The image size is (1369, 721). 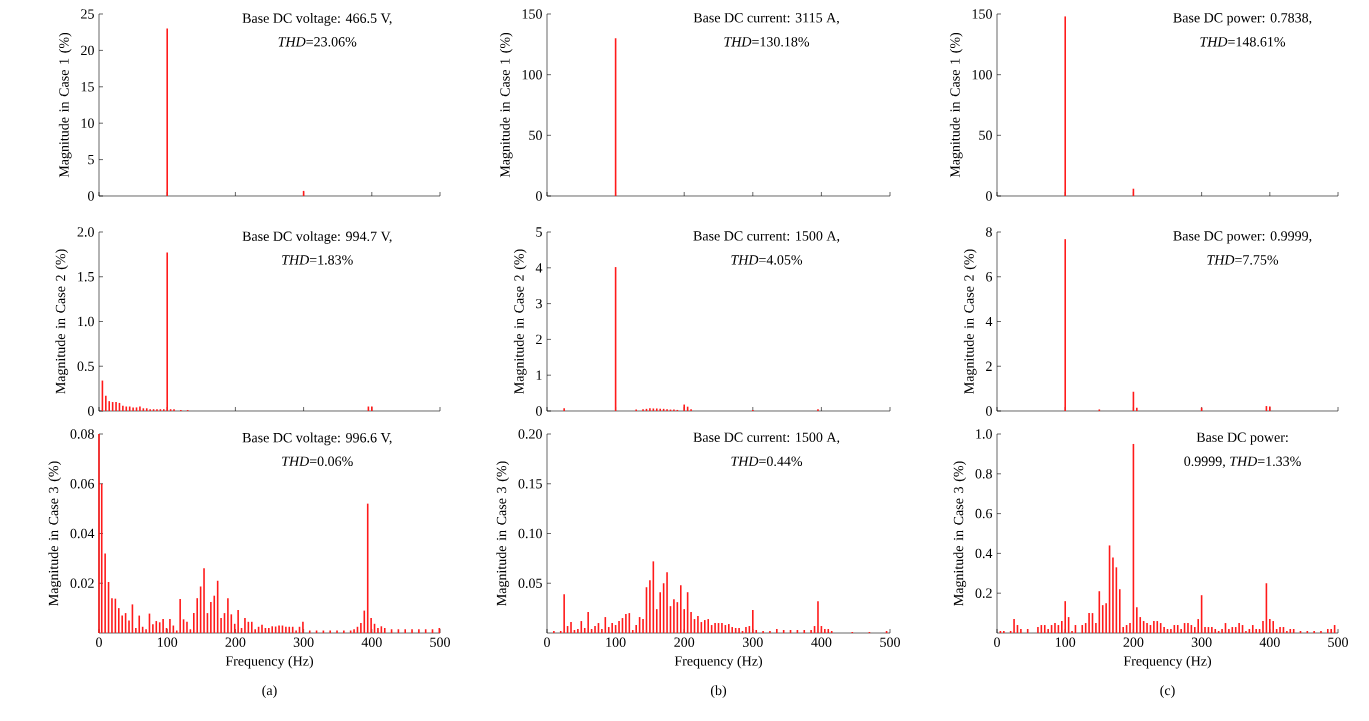 What do you see at coordinates (82, 583) in the screenshot?
I see `y-tick-label: 0.02` at bounding box center [82, 583].